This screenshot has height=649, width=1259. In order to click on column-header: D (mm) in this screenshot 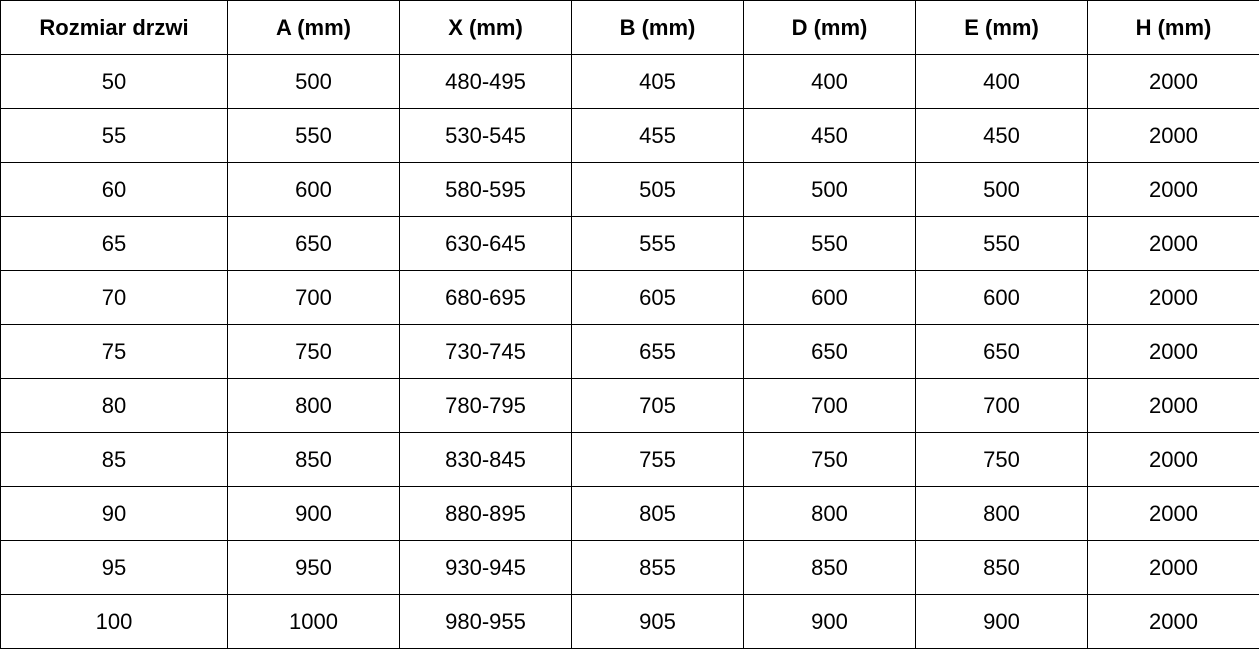, I will do `click(829, 27)`.